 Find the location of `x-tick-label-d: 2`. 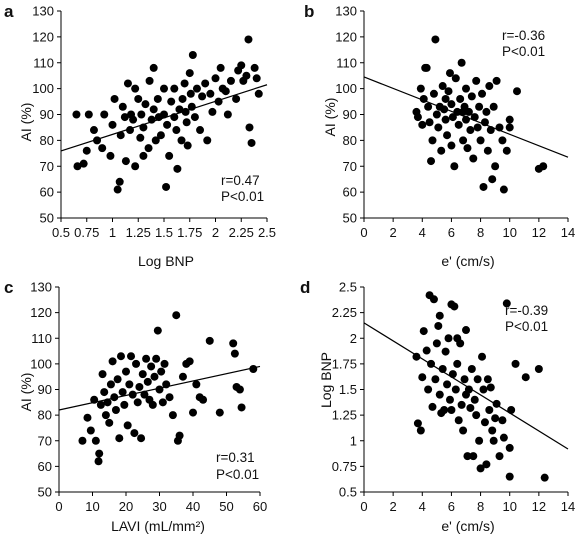

x-tick-label-d: 2 is located at coordinates (393, 506).